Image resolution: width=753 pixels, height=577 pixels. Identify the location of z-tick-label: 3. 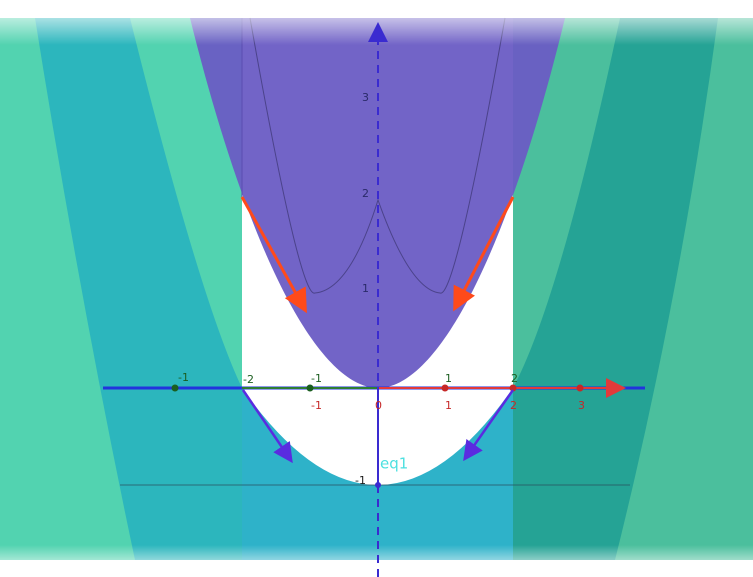
(365, 97).